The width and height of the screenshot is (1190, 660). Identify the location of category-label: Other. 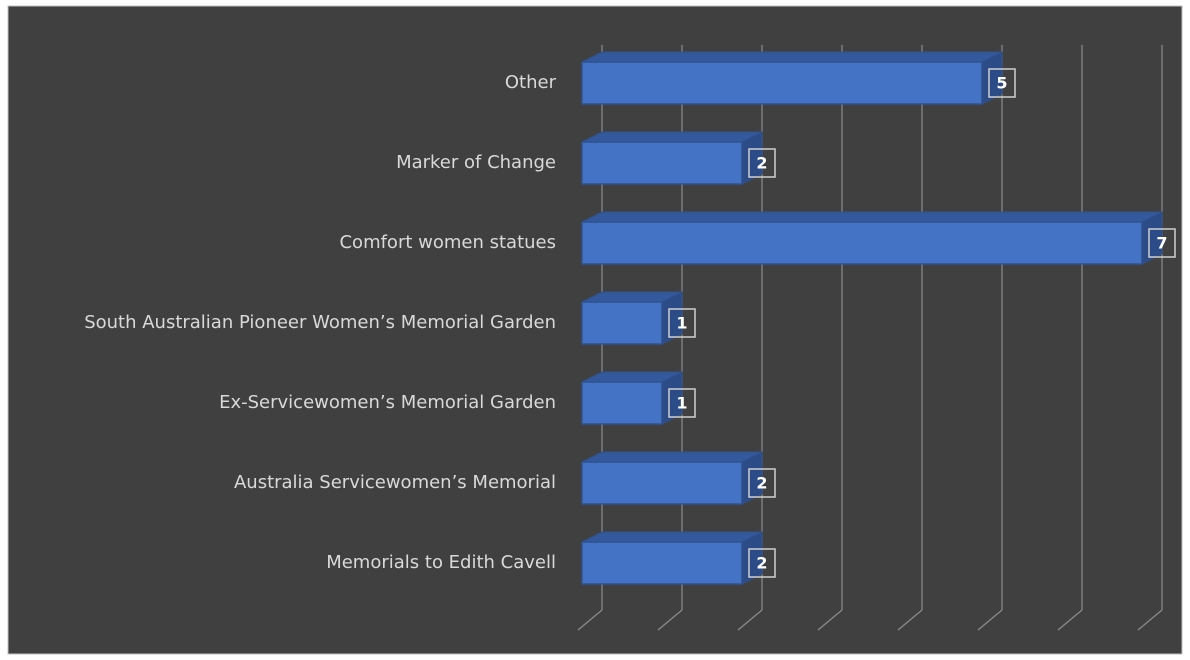
(531, 82).